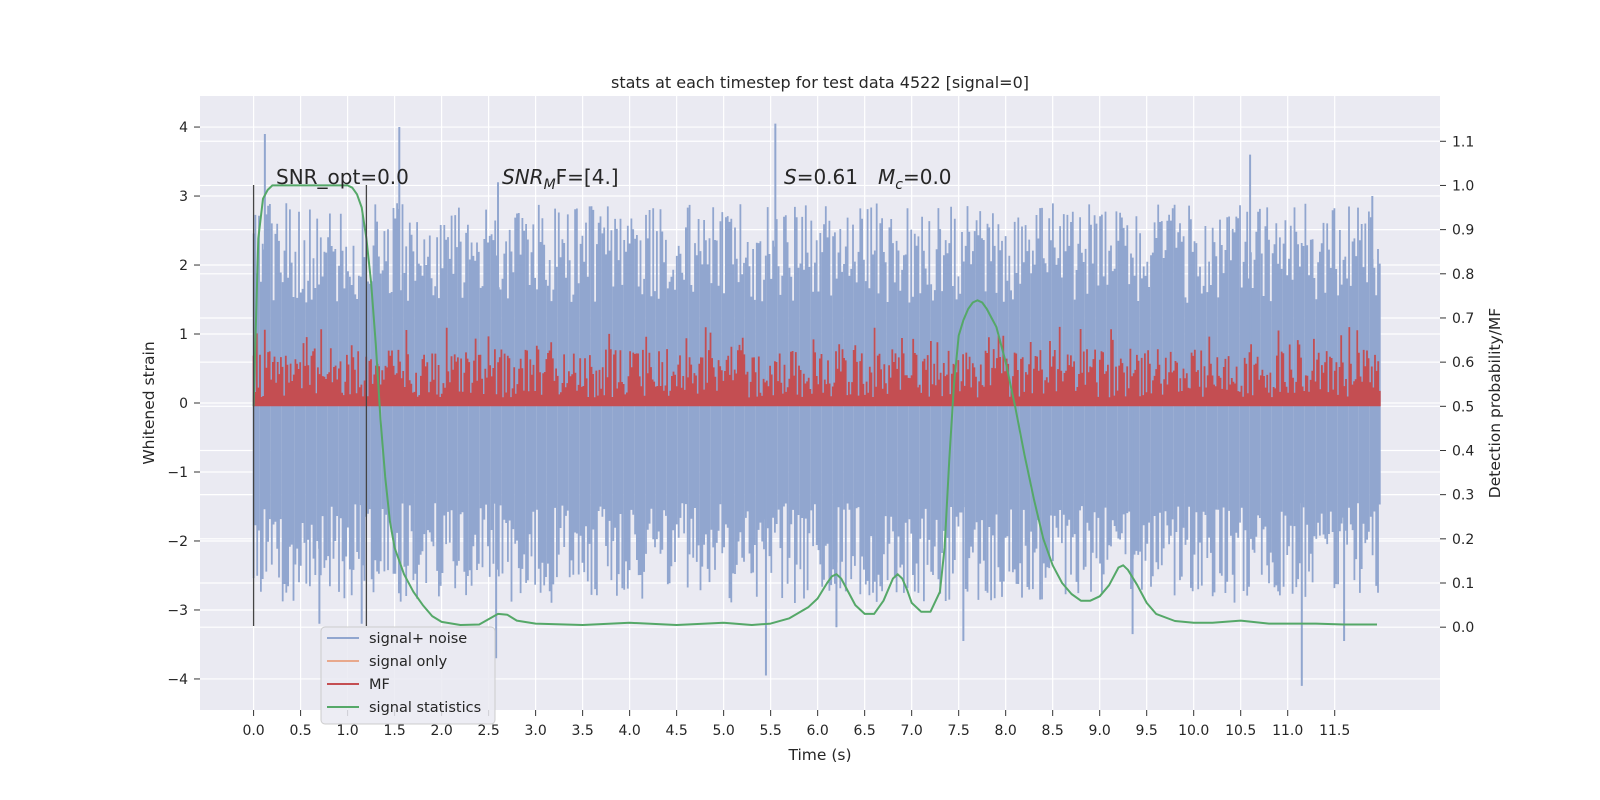  I want to click on y2-tick-label: 0.8, so click(1463, 275).